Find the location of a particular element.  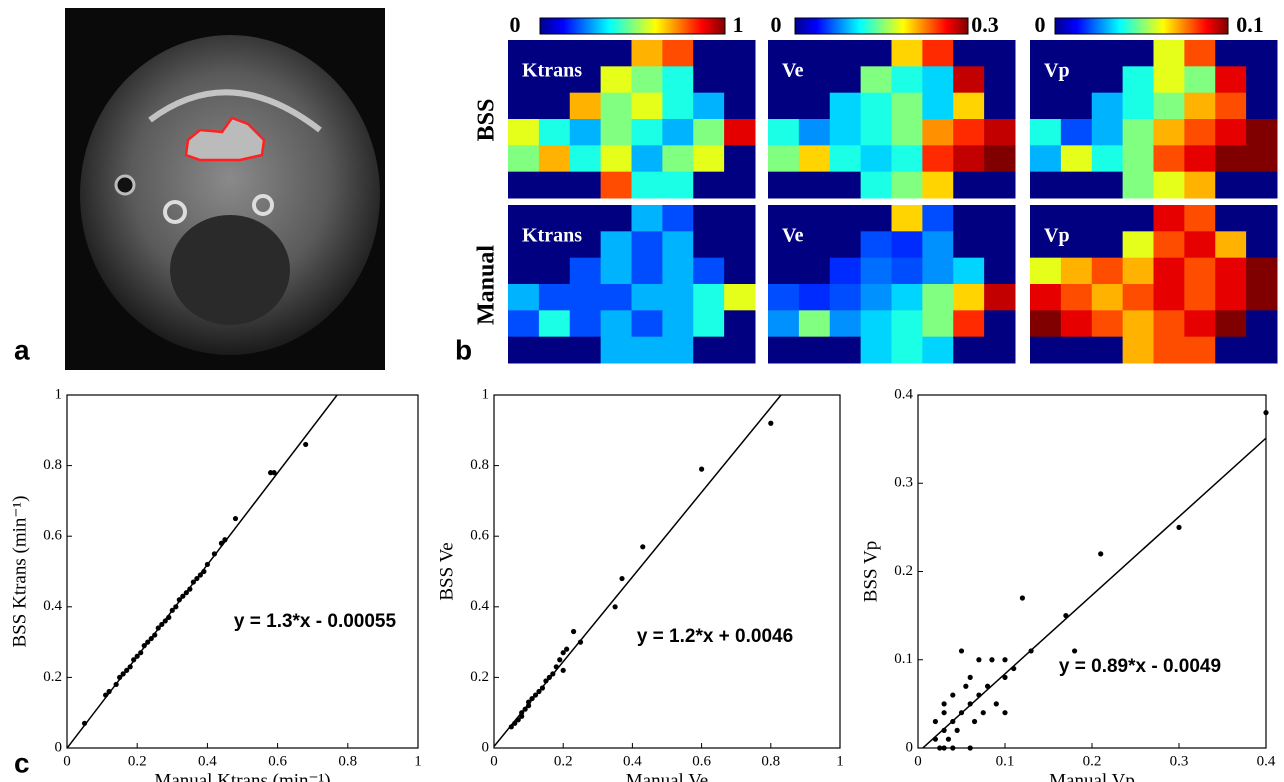

y-tick-label: 0 is located at coordinates (59, 747).